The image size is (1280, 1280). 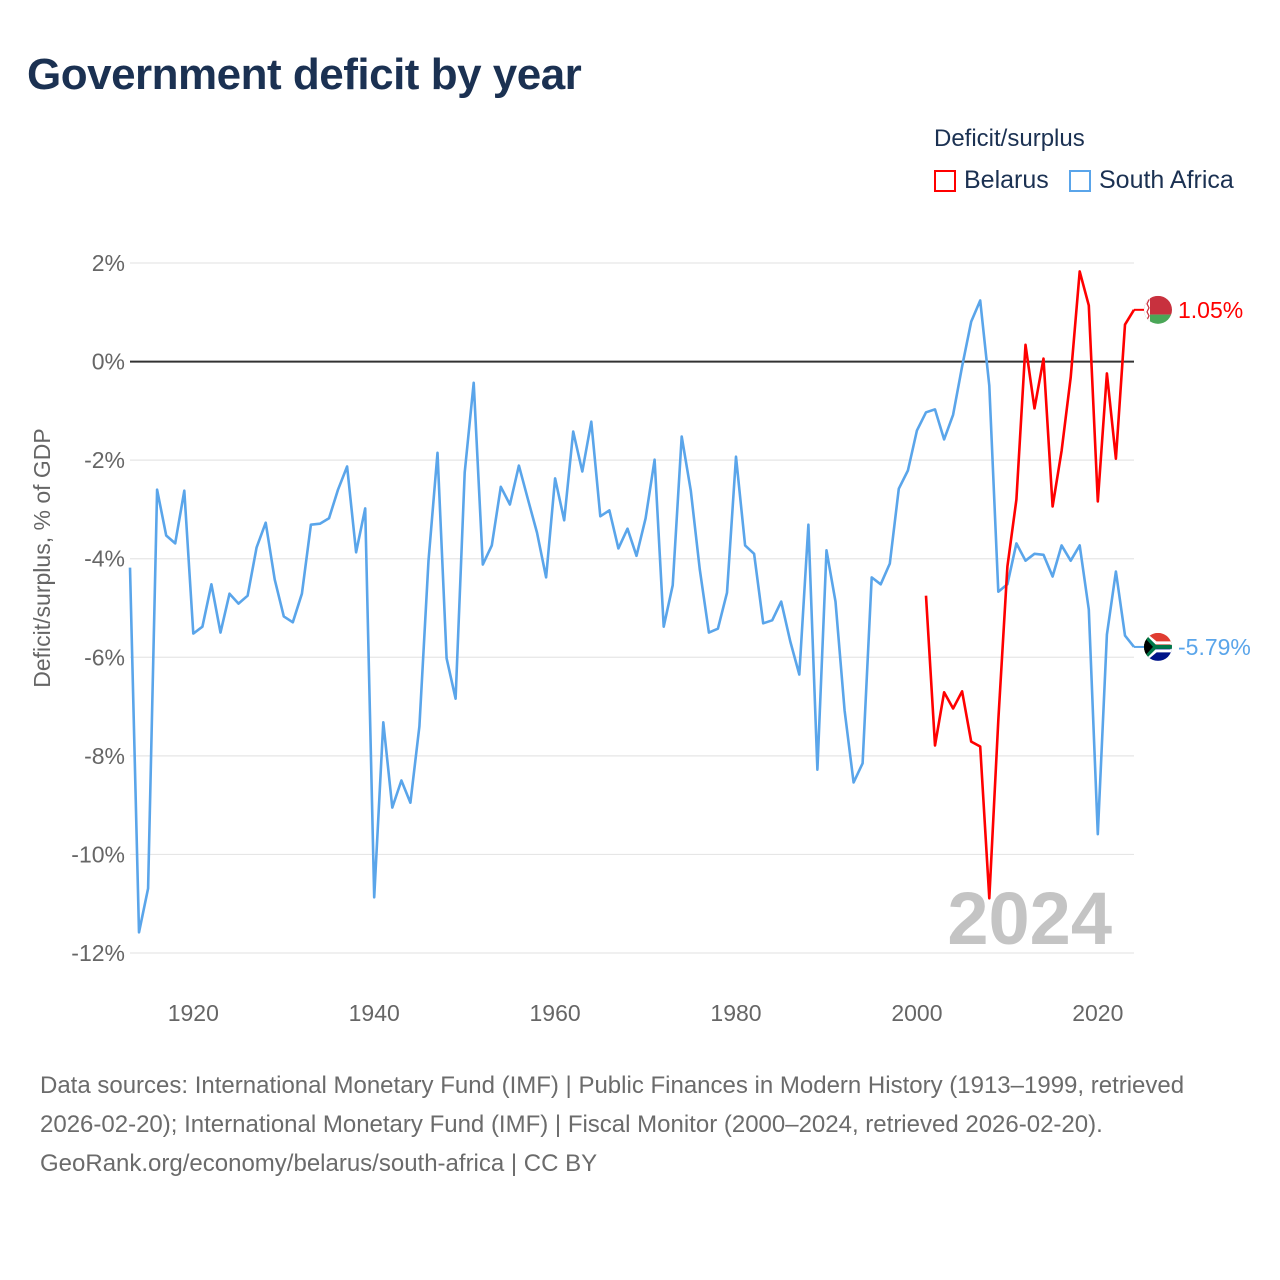 I want to click on legend-item-belarus: Belarus, so click(x=991, y=180).